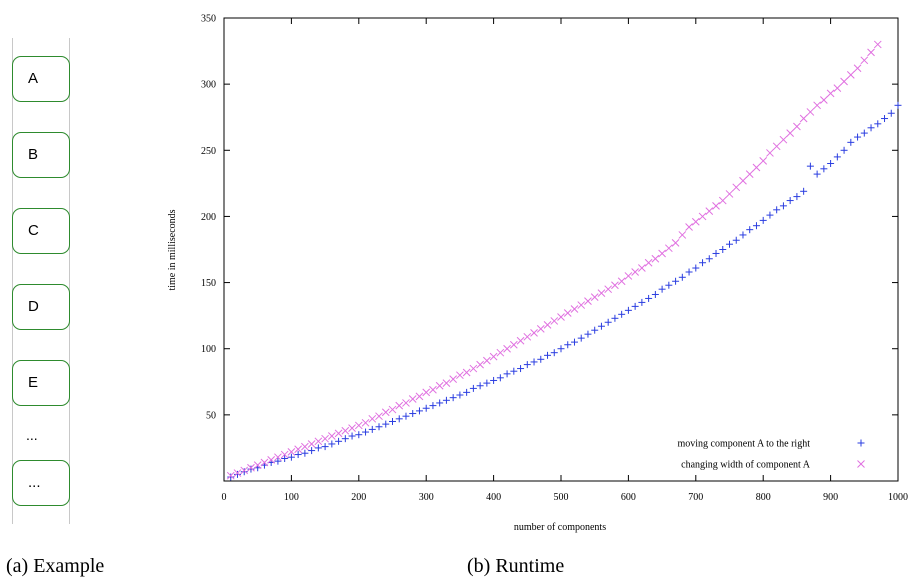 This screenshot has height=583, width=909. I want to click on legend-label: moving component A to the right, so click(744, 444).